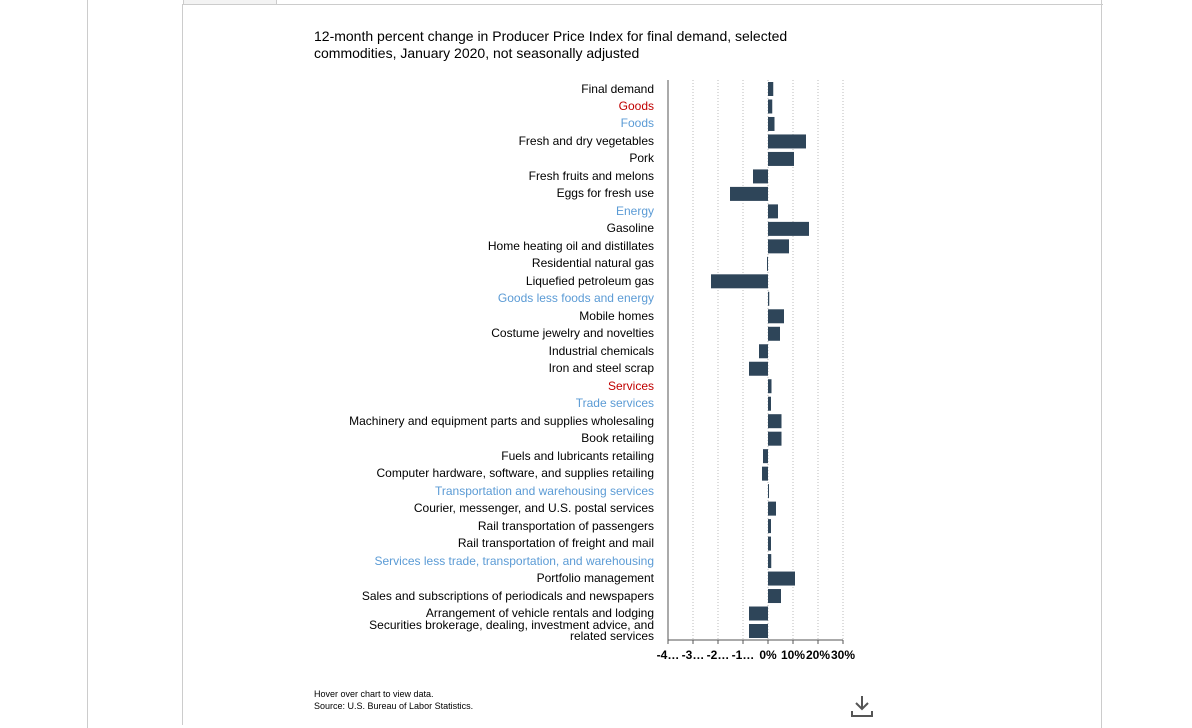 The width and height of the screenshot is (1192, 728). What do you see at coordinates (570, 245) in the screenshot?
I see `y-tick-label: Home heating oil and distillates` at bounding box center [570, 245].